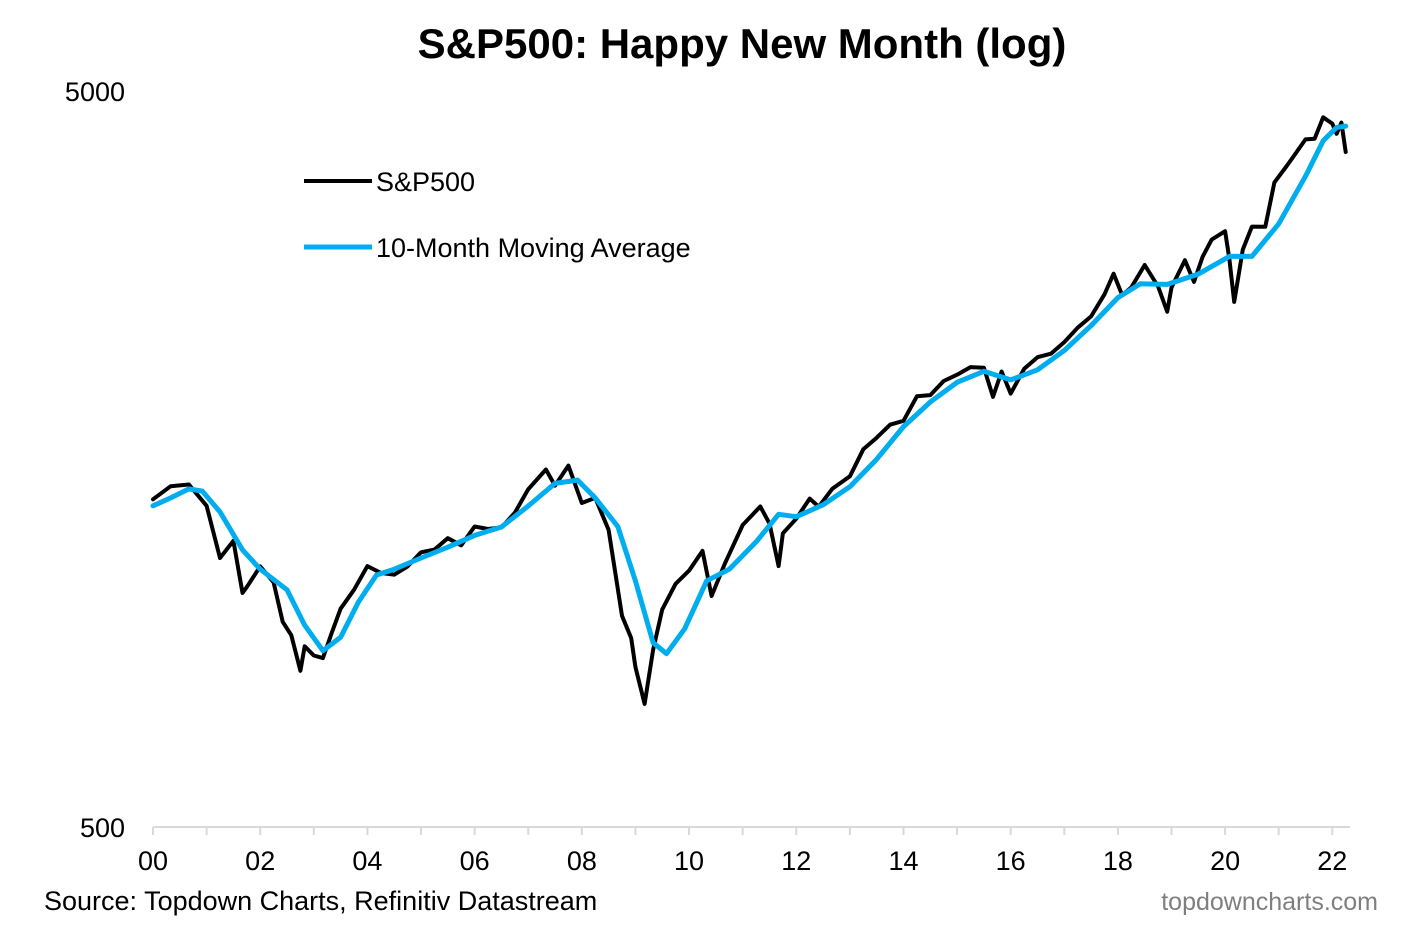  I want to click on x-tick-label: 22, so click(1332, 861).